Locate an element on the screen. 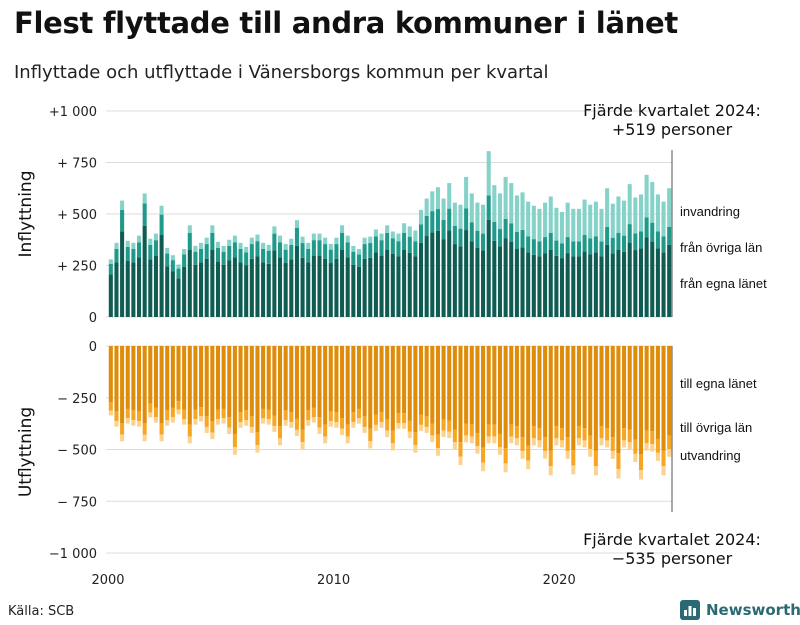  bottom-annotation-line1: Fjärde kvartalet 2024: is located at coordinates (672, 539).